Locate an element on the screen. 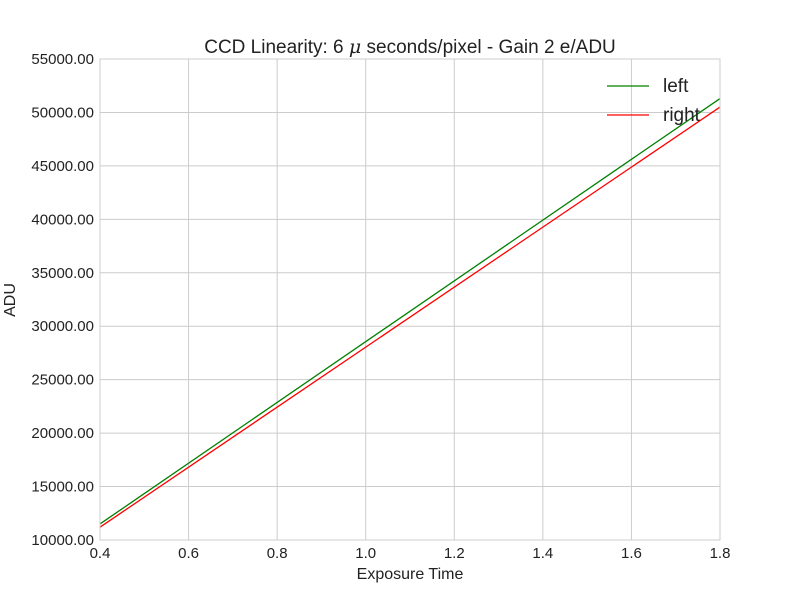 Image resolution: width=800 pixels, height=600 pixels. x-axis-ticks: 0.4 0.6 0.8 1.0 1.2 1.4 1.6 1.8 is located at coordinates (410, 553).